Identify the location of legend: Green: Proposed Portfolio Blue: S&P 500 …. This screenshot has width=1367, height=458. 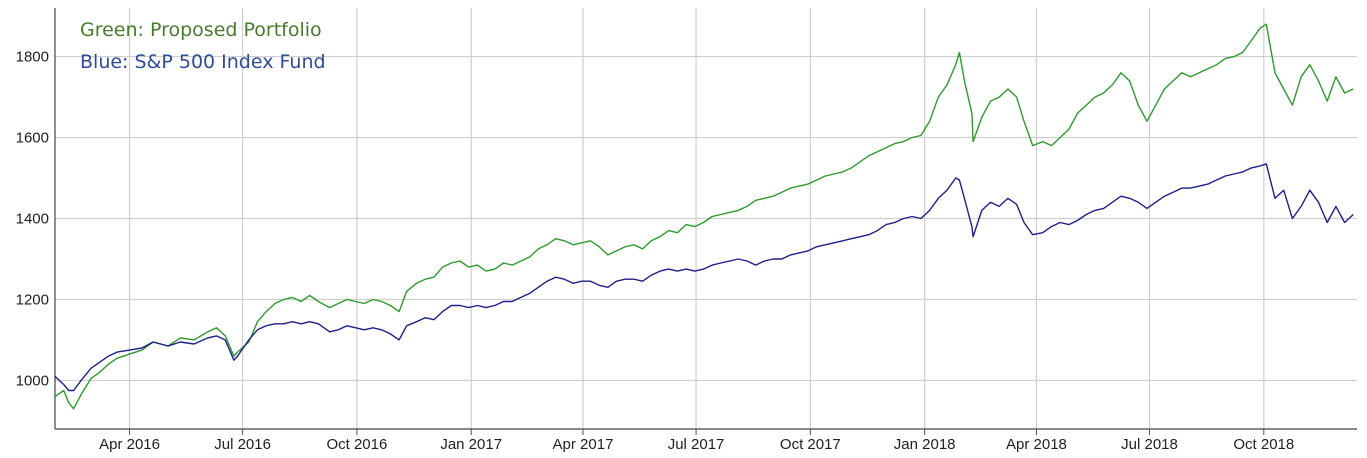
(203, 46).